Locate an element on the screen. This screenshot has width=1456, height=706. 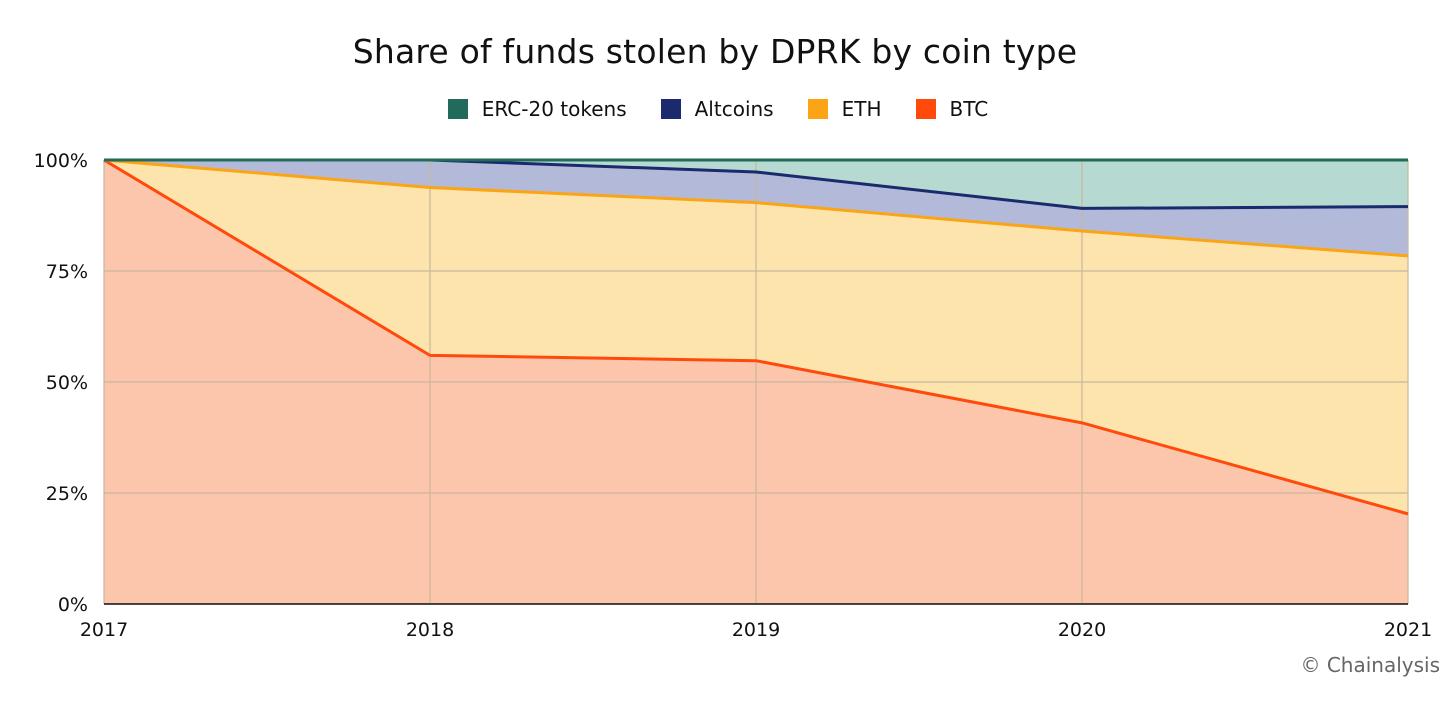
legend-label-altcoins: Altcoins is located at coordinates (734, 109).